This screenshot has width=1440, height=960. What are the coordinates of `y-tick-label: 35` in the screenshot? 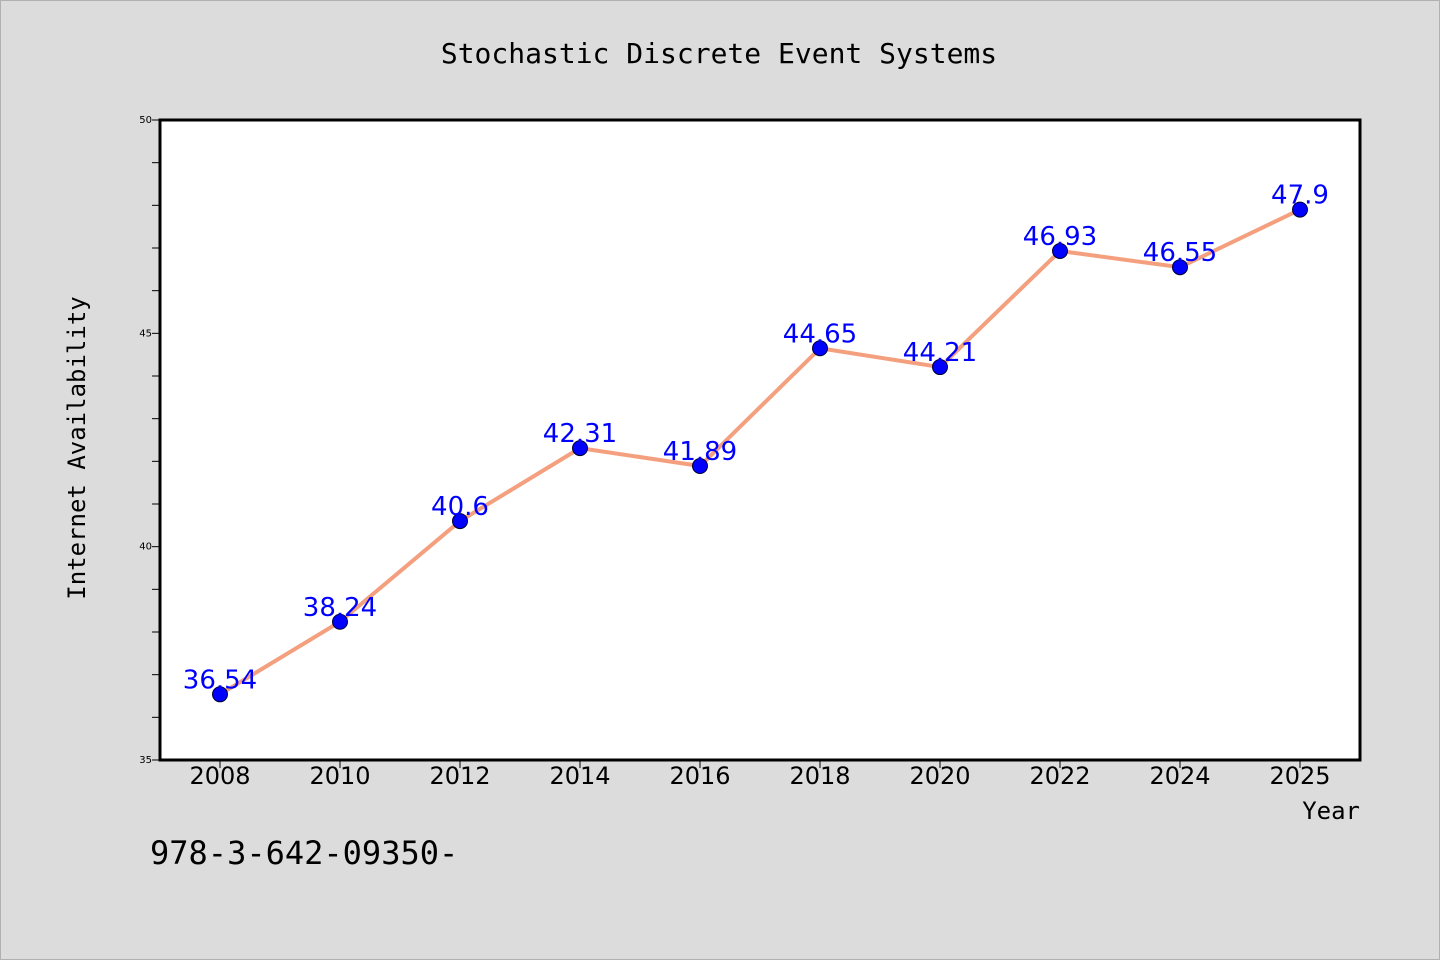 It's located at (145, 760).